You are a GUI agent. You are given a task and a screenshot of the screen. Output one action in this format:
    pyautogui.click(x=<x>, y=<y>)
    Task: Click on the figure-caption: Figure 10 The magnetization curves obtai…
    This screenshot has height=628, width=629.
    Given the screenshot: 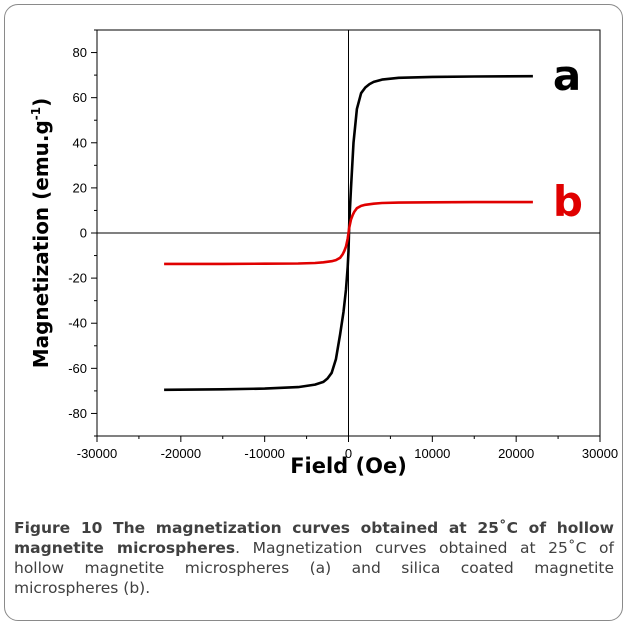 What is the action you would take?
    pyautogui.click(x=314, y=558)
    